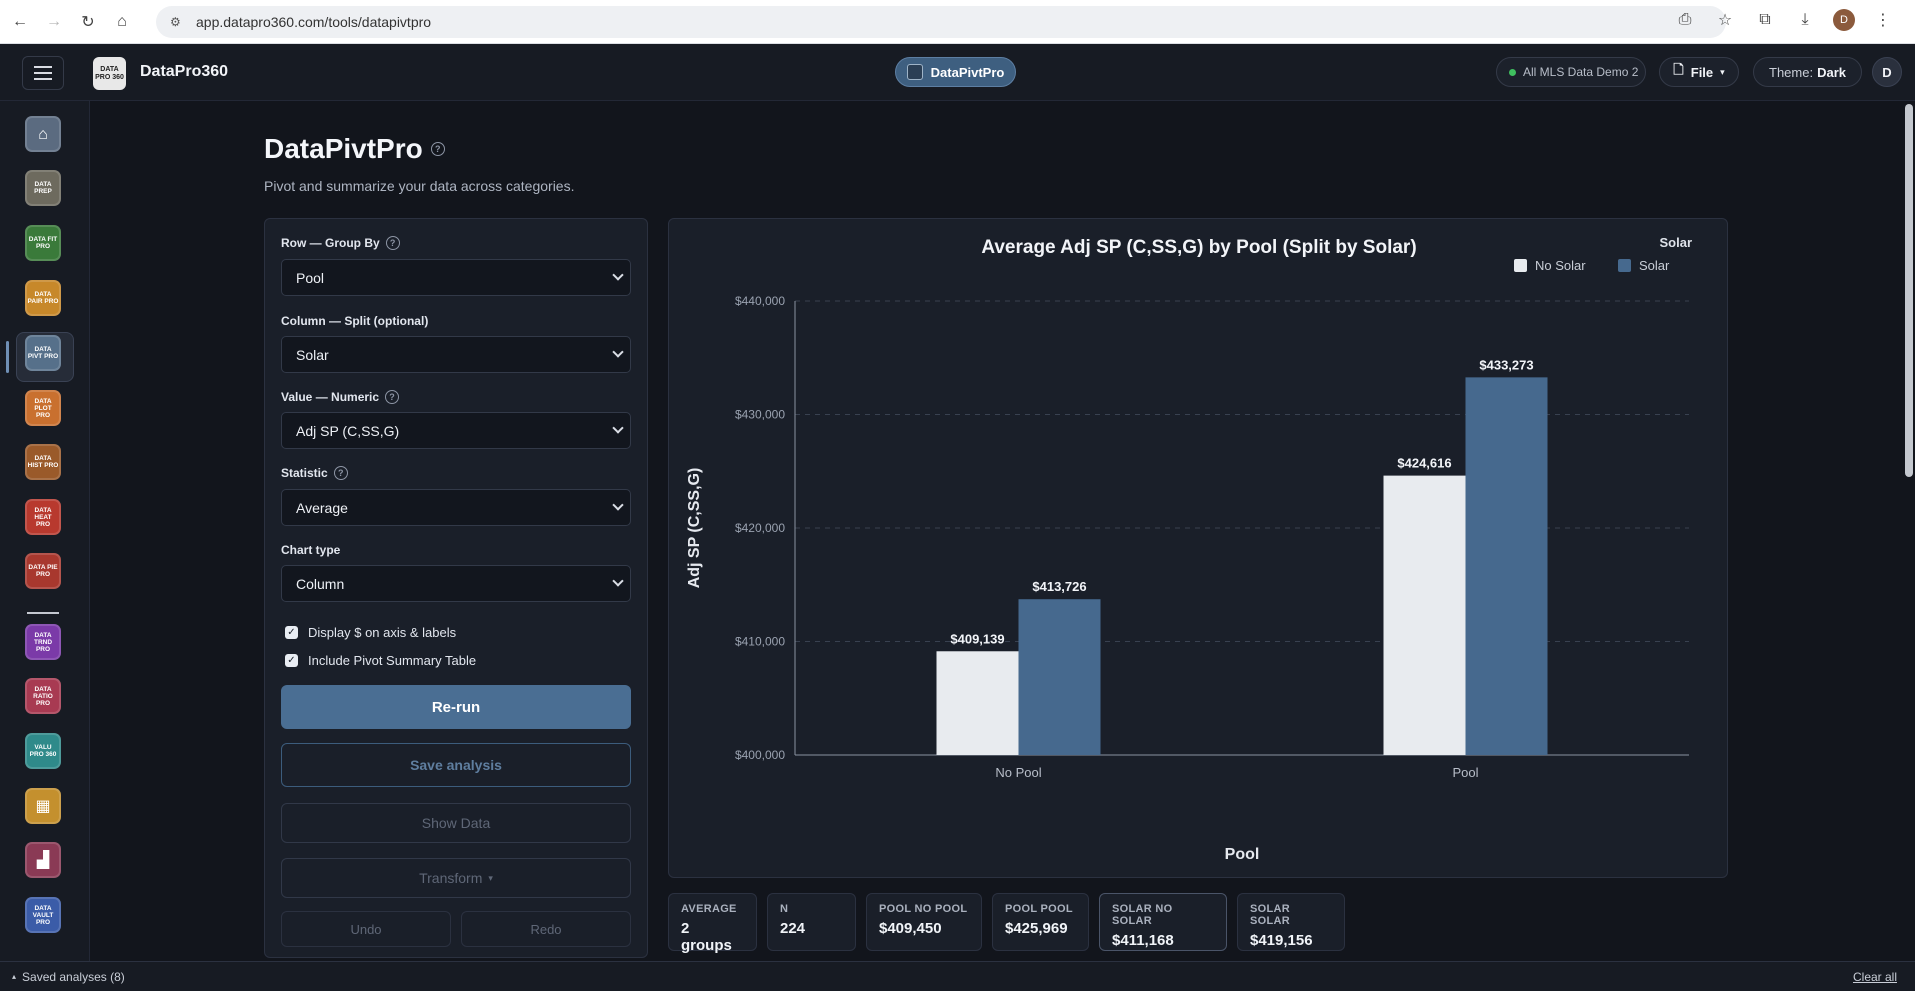 The height and width of the screenshot is (991, 1915). I want to click on bar-solar-no-pool, so click(1059, 677).